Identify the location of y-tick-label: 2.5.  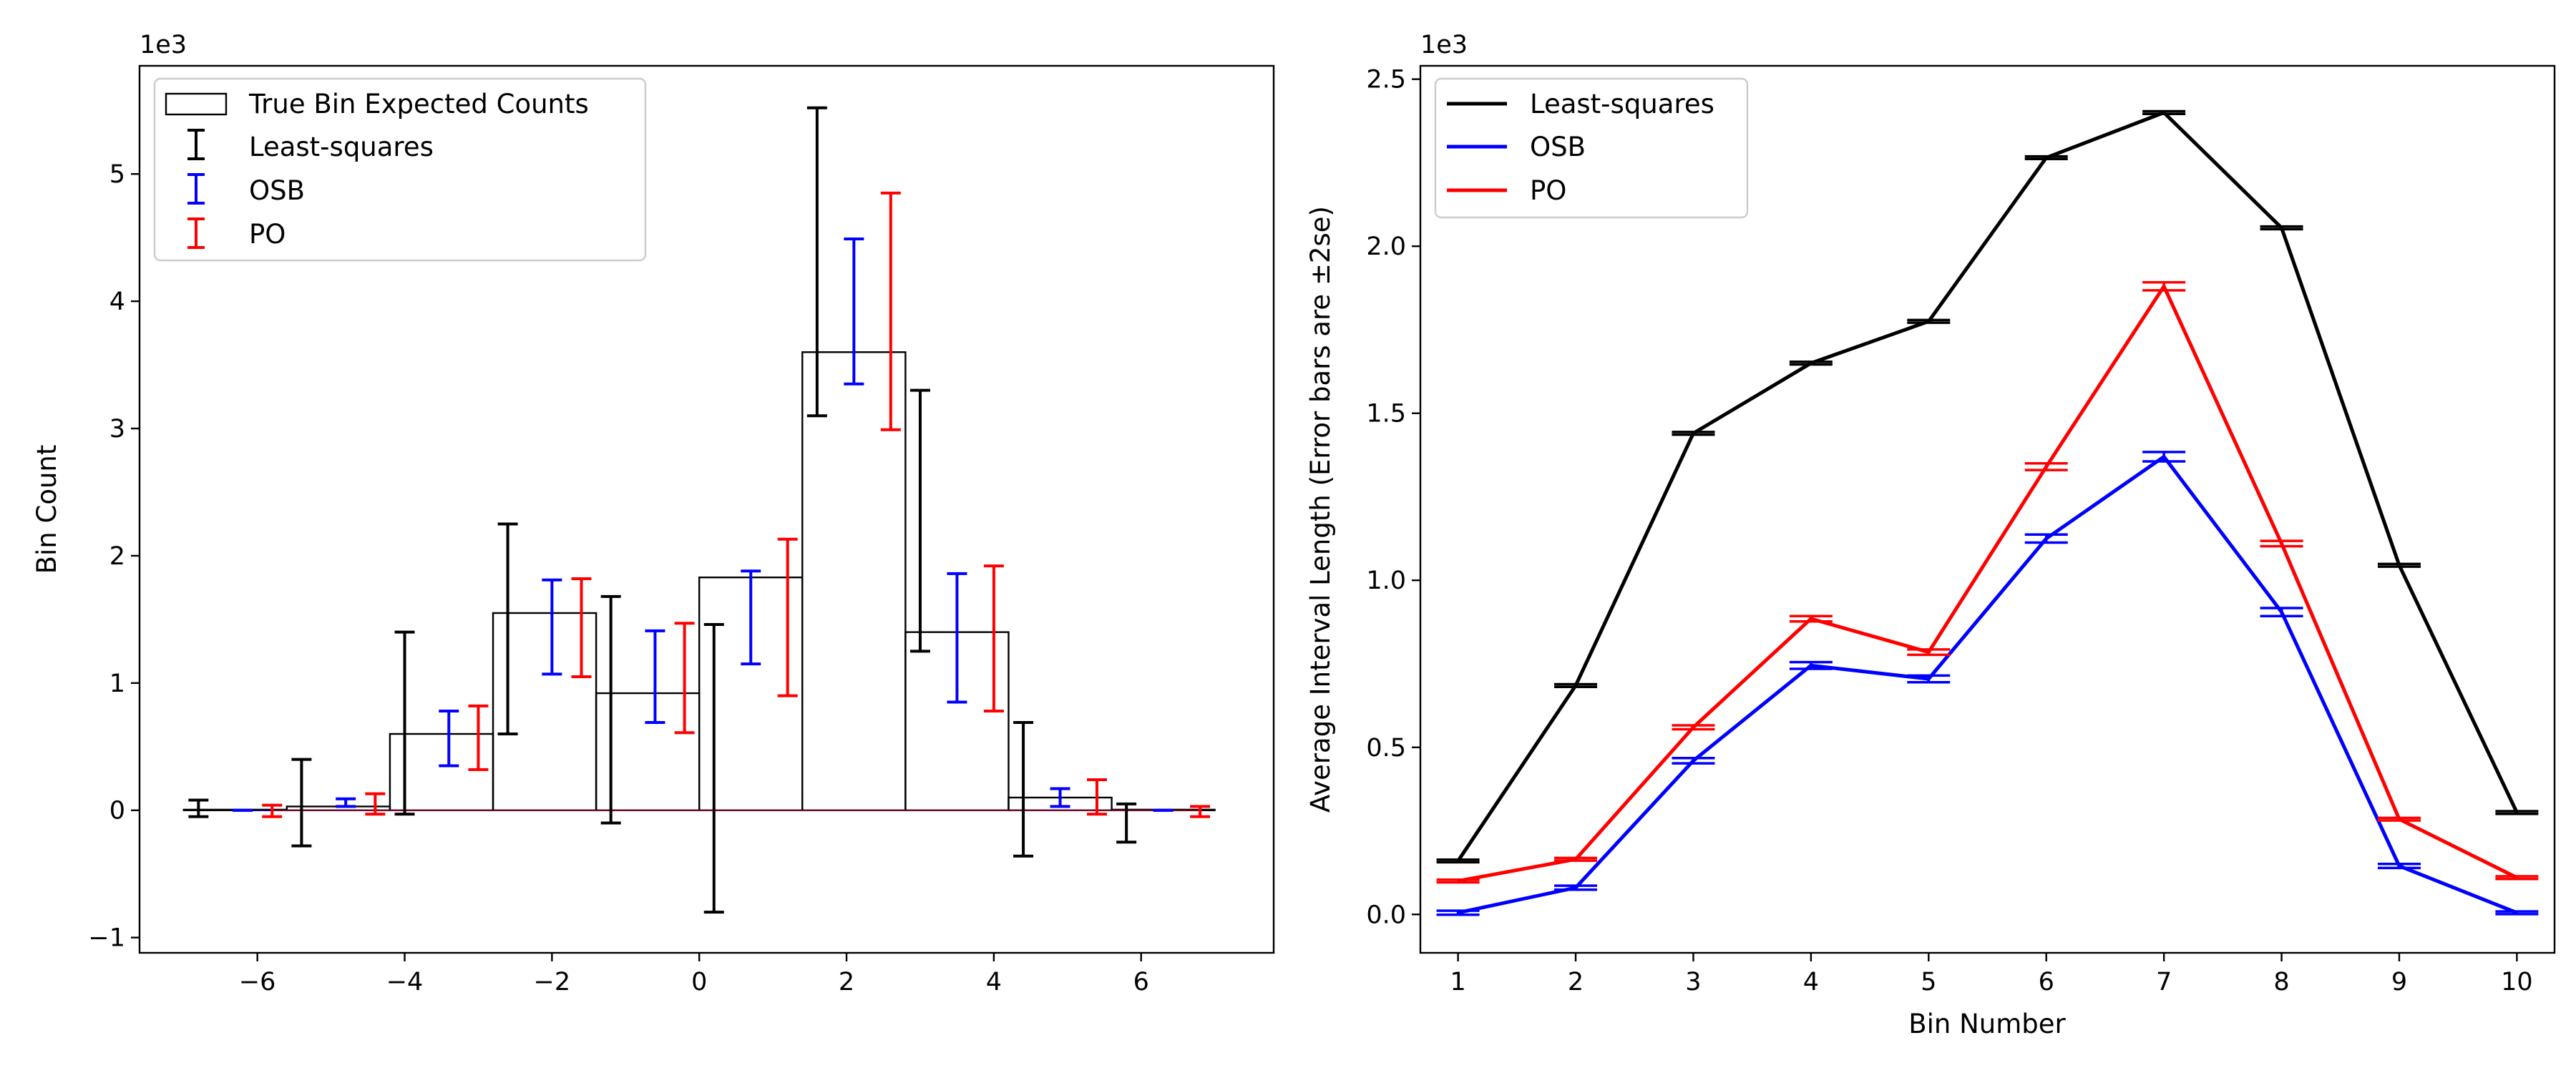
(1386, 80).